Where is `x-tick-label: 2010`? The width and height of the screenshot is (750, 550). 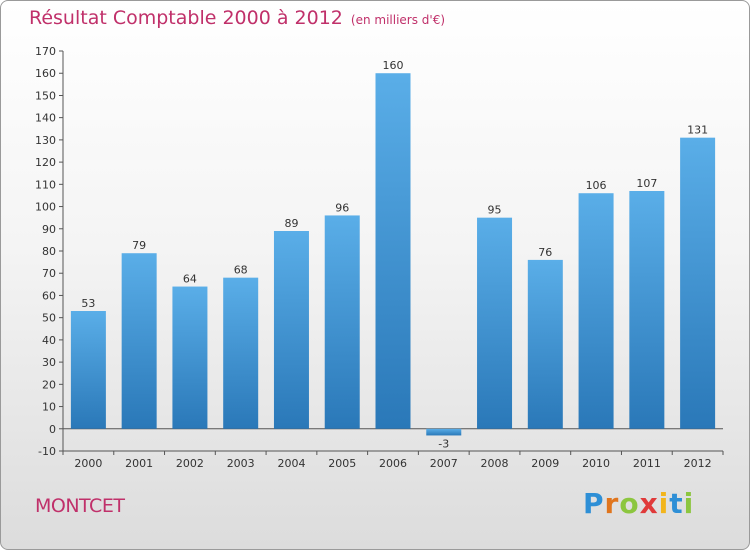
x-tick-label: 2010 is located at coordinates (596, 463).